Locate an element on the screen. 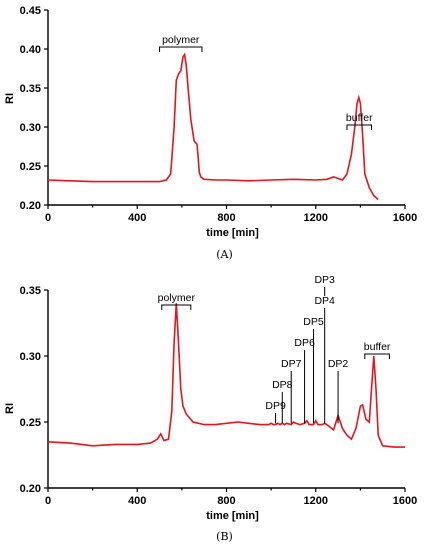 The width and height of the screenshot is (424, 550). peak-label: DP8 is located at coordinates (282, 385).